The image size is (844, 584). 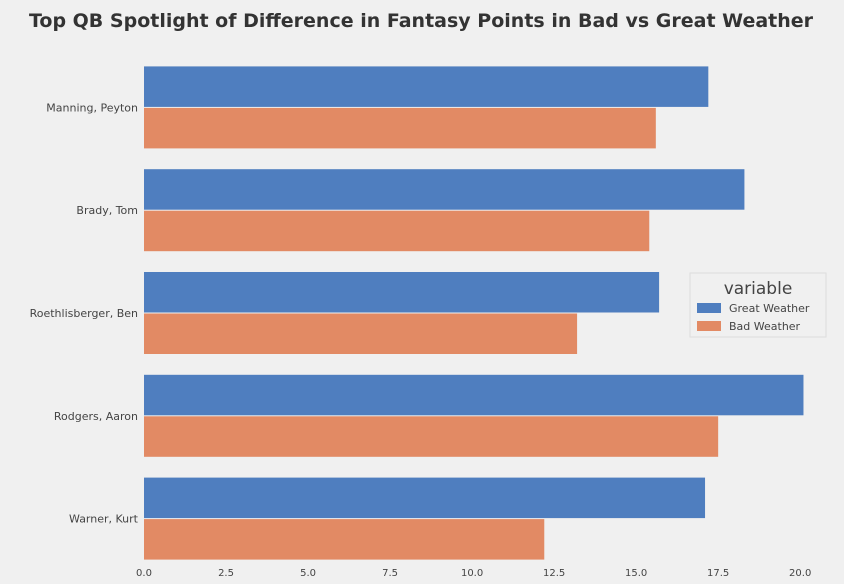 What do you see at coordinates (431, 436) in the screenshot?
I see `bar-rodgers-aaron-bad-weather` at bounding box center [431, 436].